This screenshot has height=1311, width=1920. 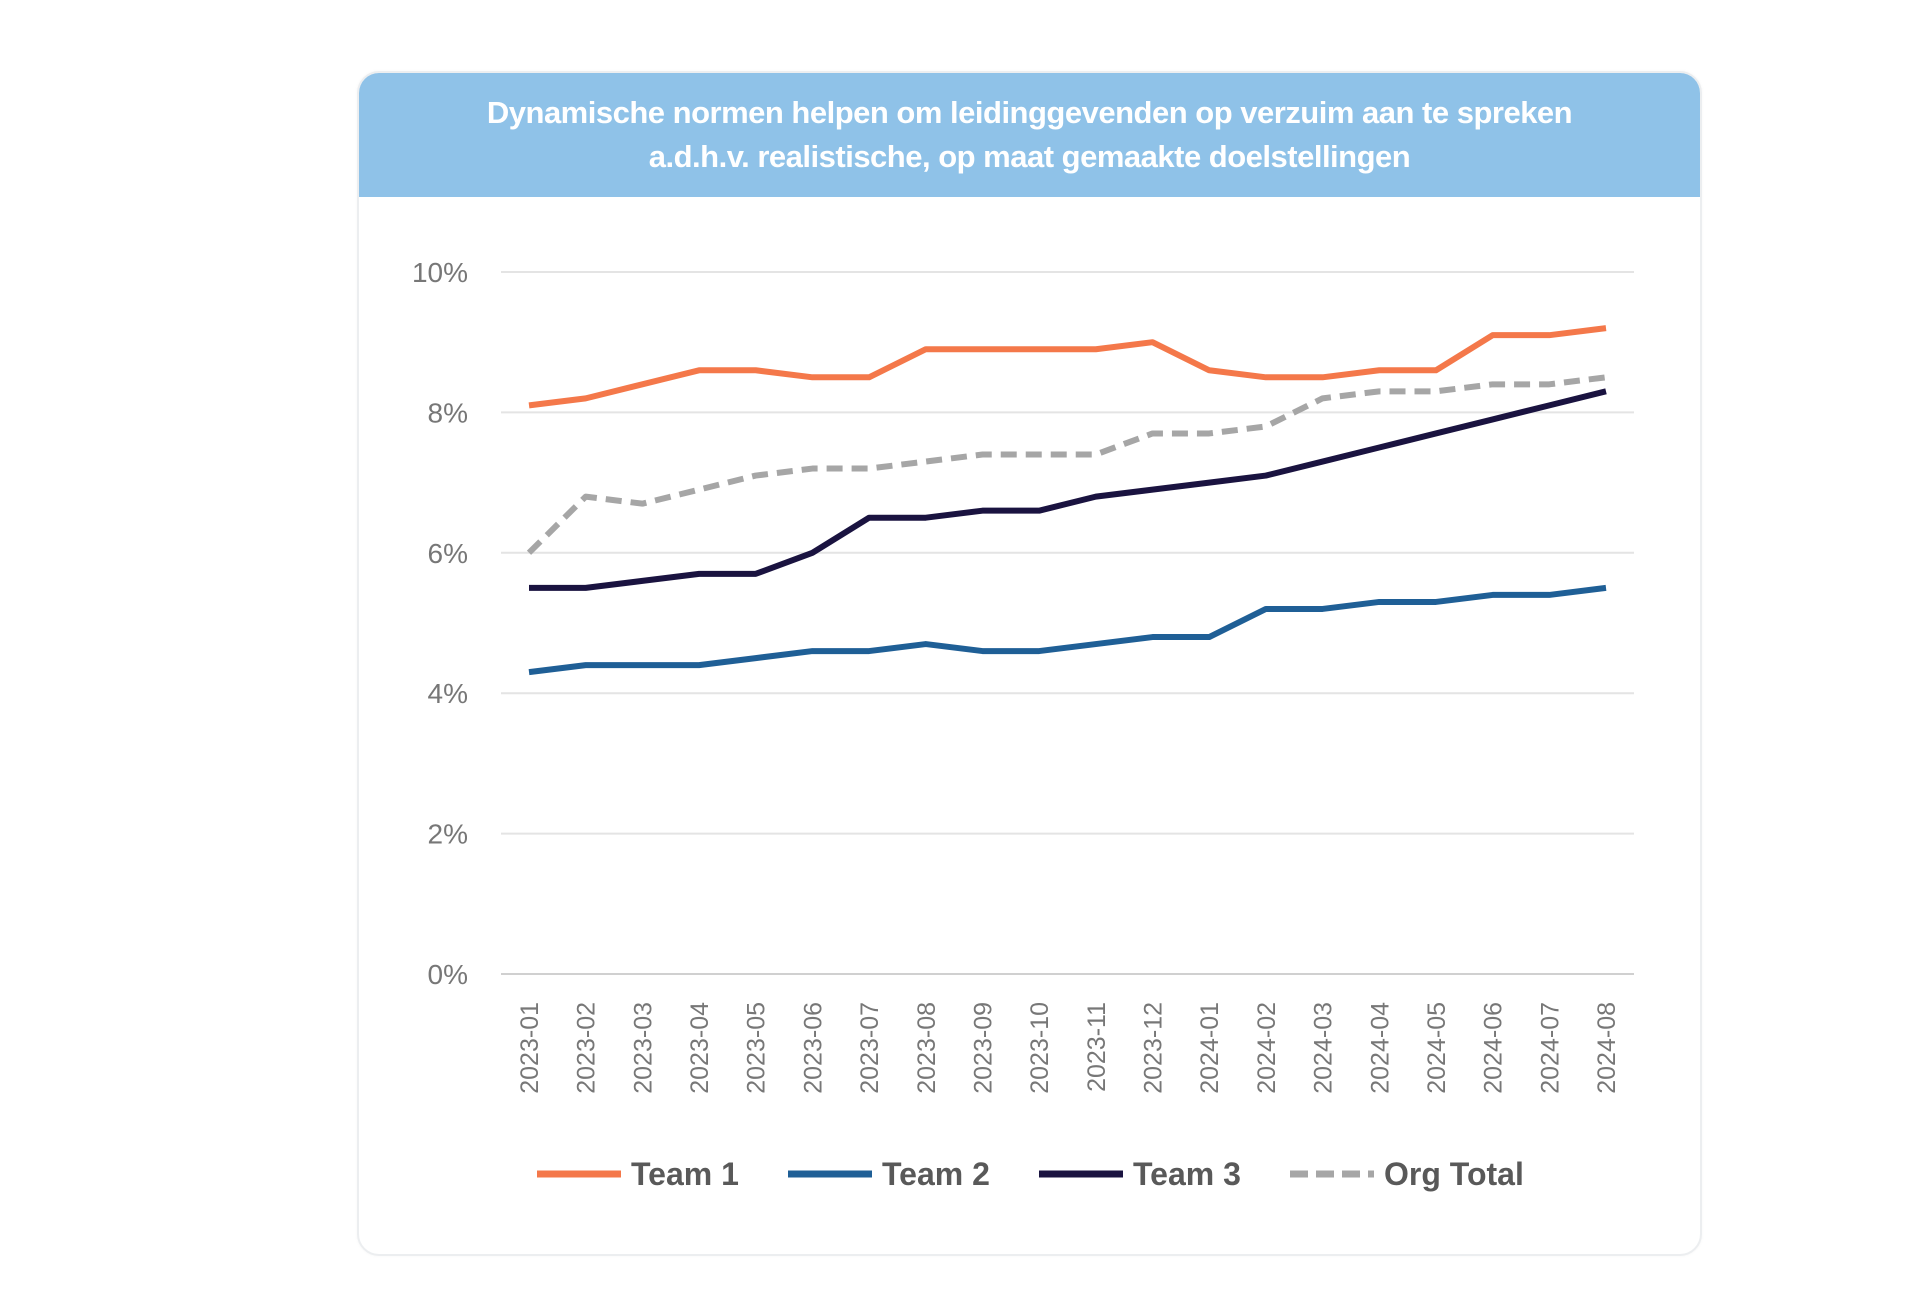 I want to click on x-tick-label: 2023-06, so click(x=813, y=1048).